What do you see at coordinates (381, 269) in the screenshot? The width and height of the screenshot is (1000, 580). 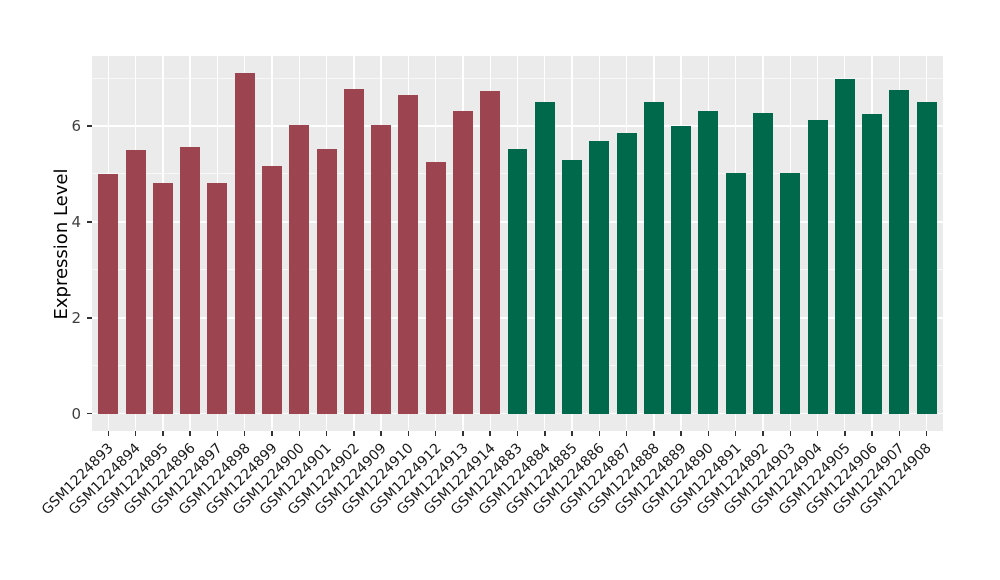 I see `bar-GSM1224909` at bounding box center [381, 269].